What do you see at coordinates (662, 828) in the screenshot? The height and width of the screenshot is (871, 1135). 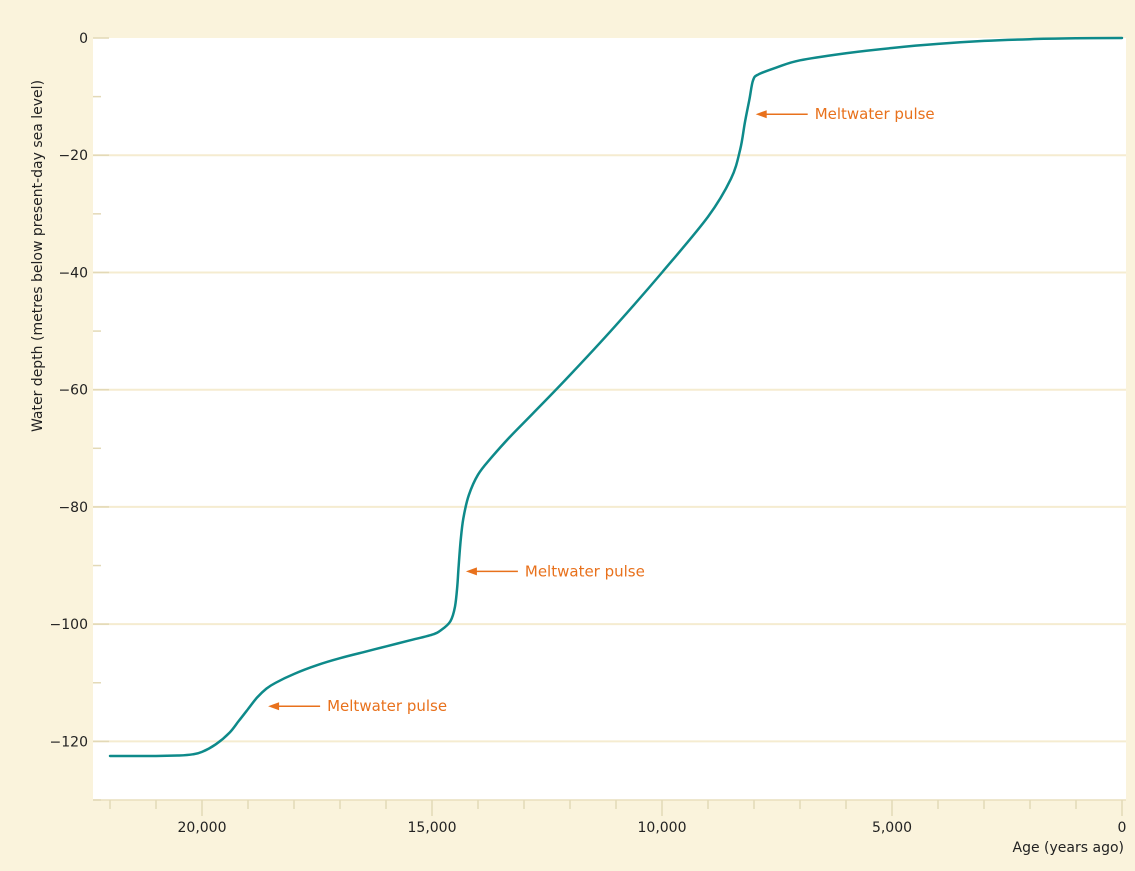 I see `x-tick-label: 10,000` at bounding box center [662, 828].